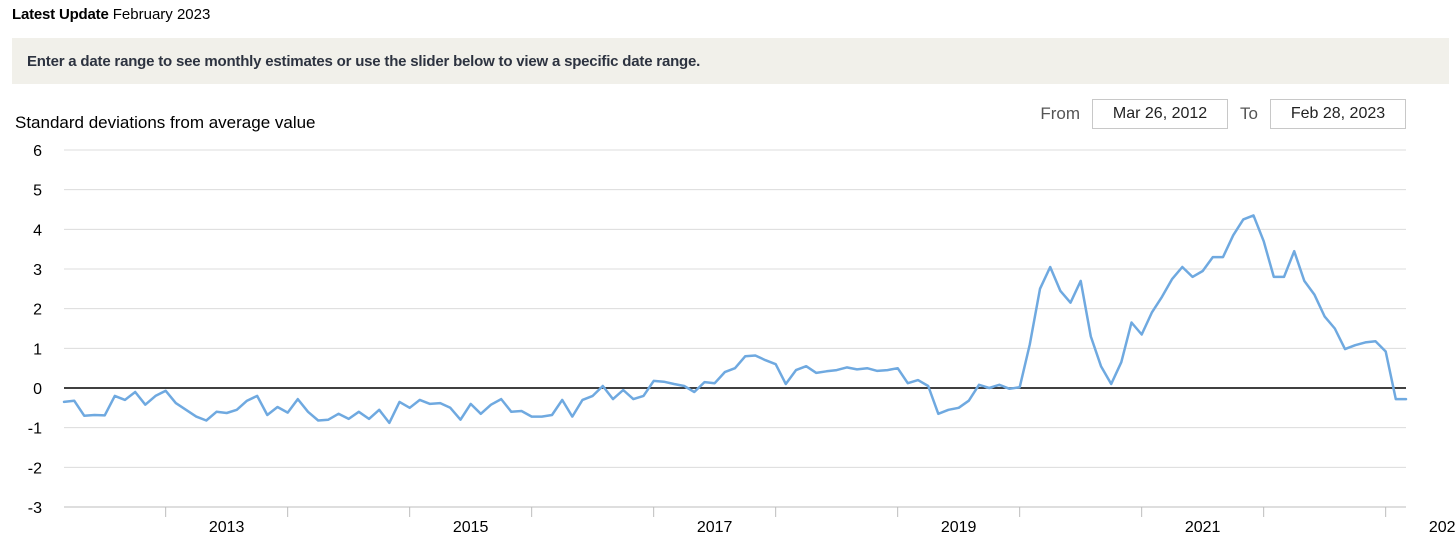  Describe the element at coordinates (37, 349) in the screenshot. I see `y-tick-label: 1` at that location.